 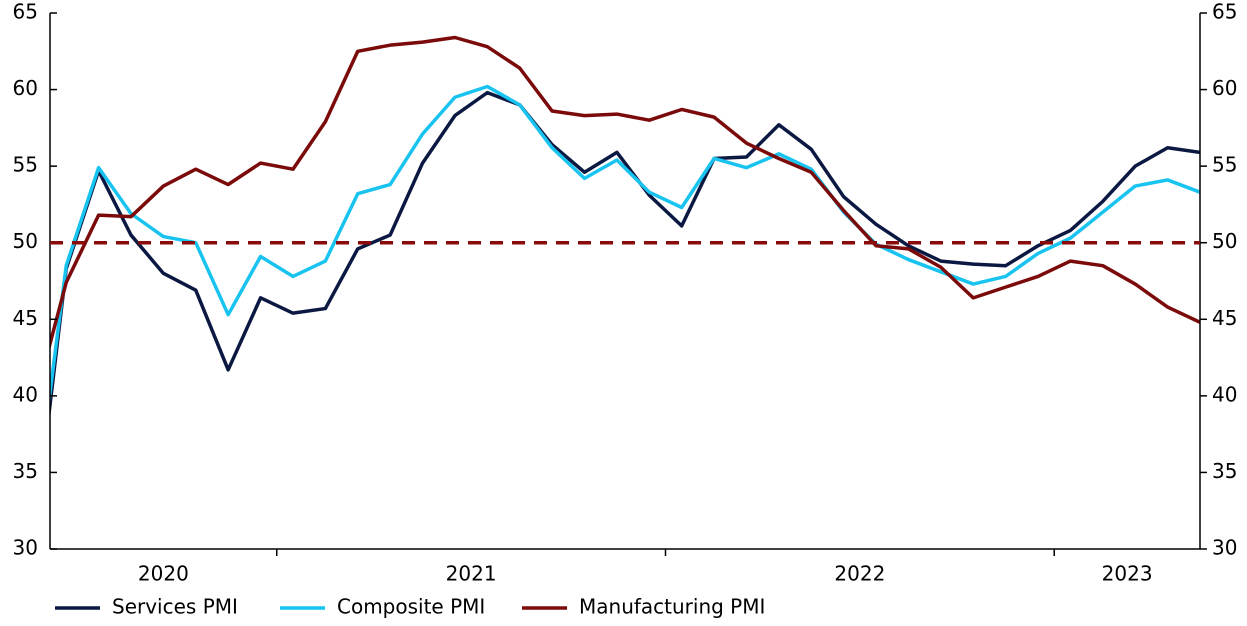 I want to click on y-tick-label: 50, so click(x=25, y=241).